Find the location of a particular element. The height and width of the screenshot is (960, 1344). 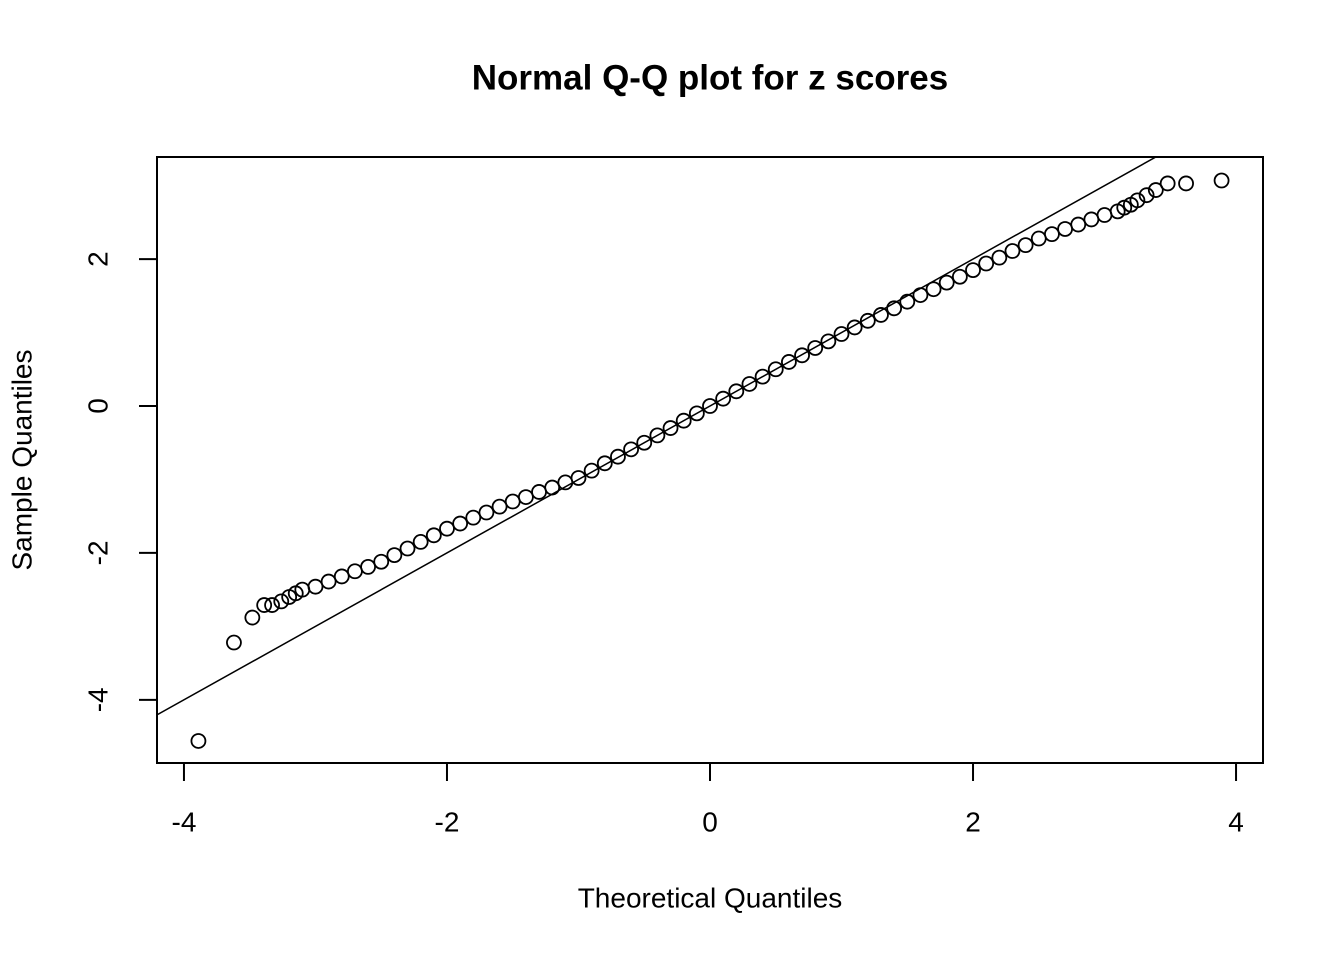

x-axis-label: Theoretical Quantiles is located at coordinates (710, 897).